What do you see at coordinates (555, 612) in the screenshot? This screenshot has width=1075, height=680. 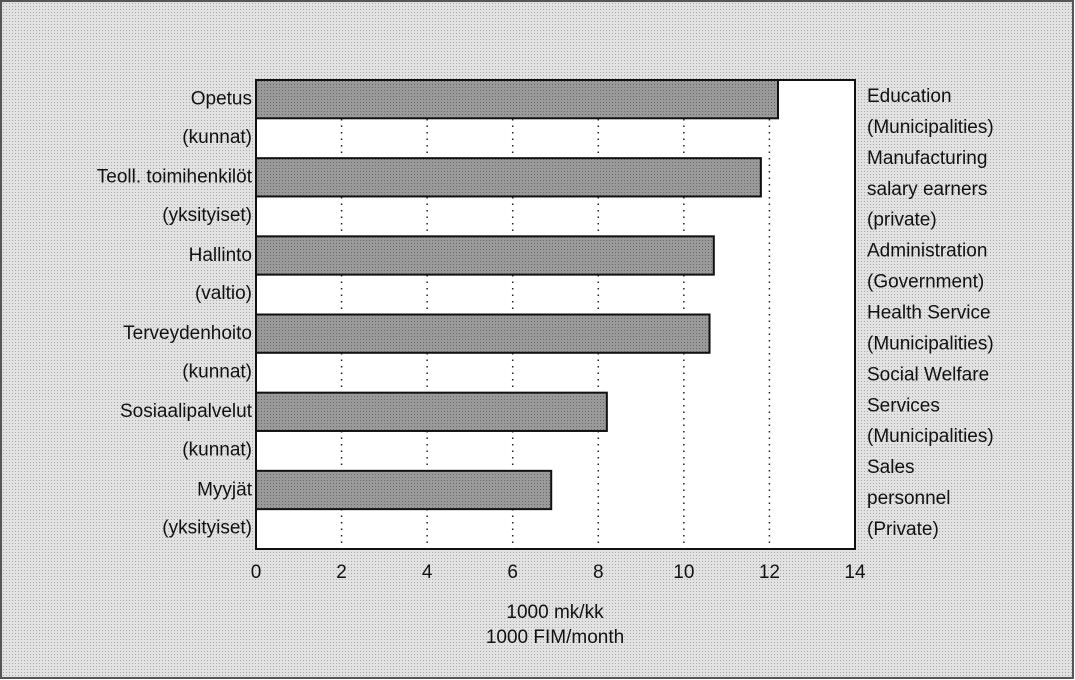 I see `x-axis-label: 1000 mk/kk` at bounding box center [555, 612].